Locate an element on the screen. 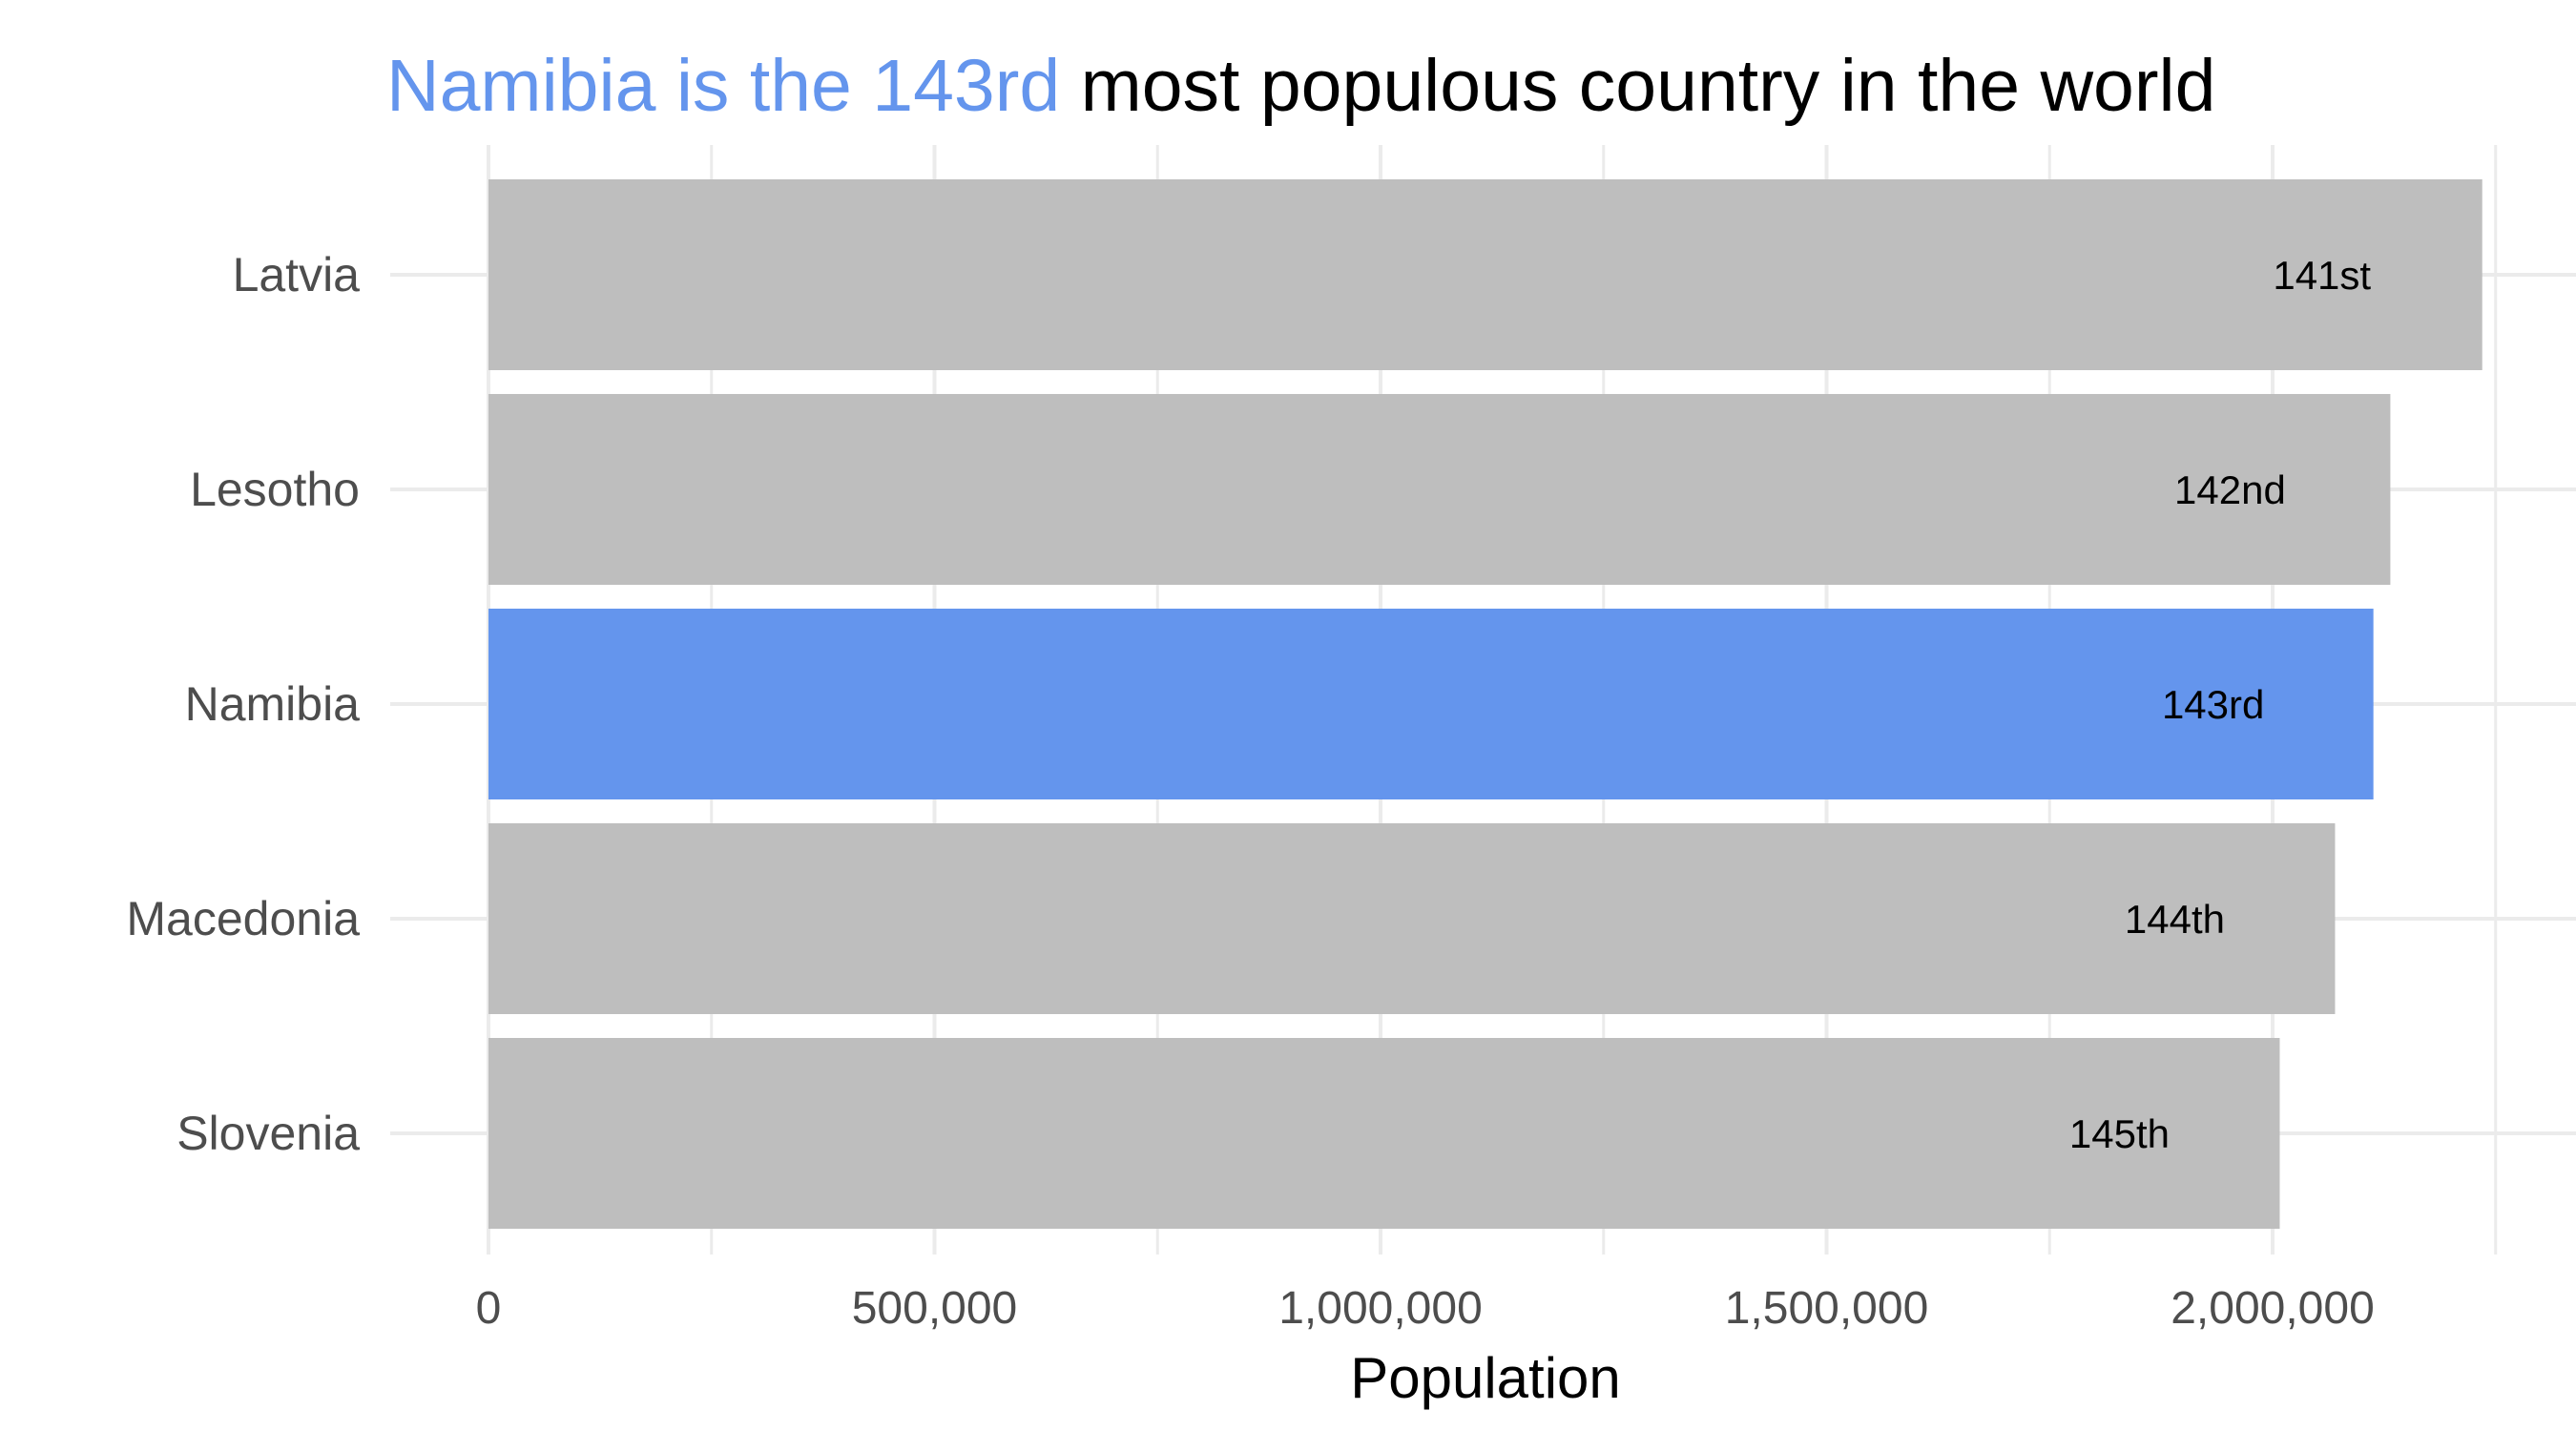 The height and width of the screenshot is (1431, 2576). category-label-namibia: Namibia is located at coordinates (273, 704).